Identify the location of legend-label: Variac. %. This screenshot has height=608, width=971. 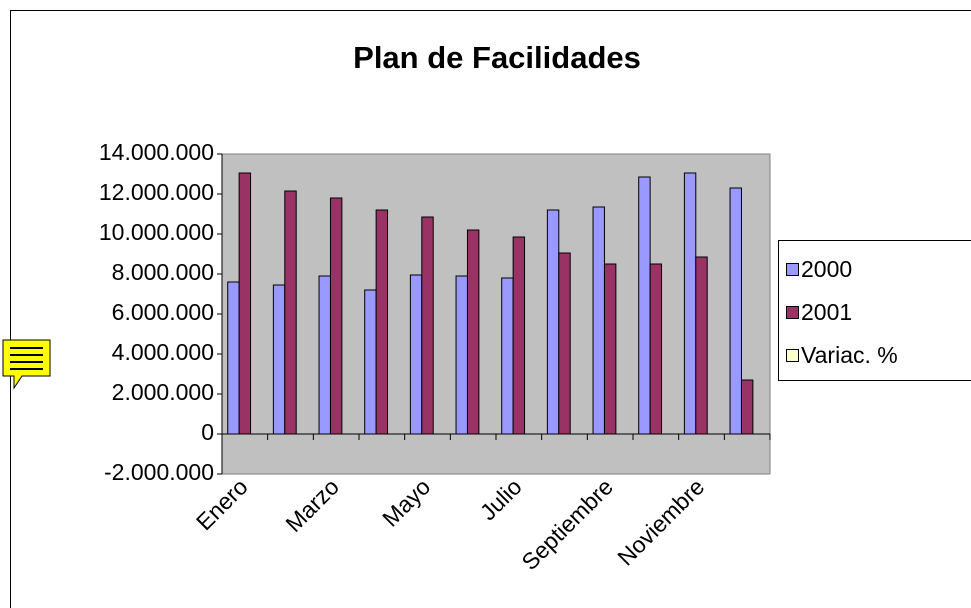
(849, 355).